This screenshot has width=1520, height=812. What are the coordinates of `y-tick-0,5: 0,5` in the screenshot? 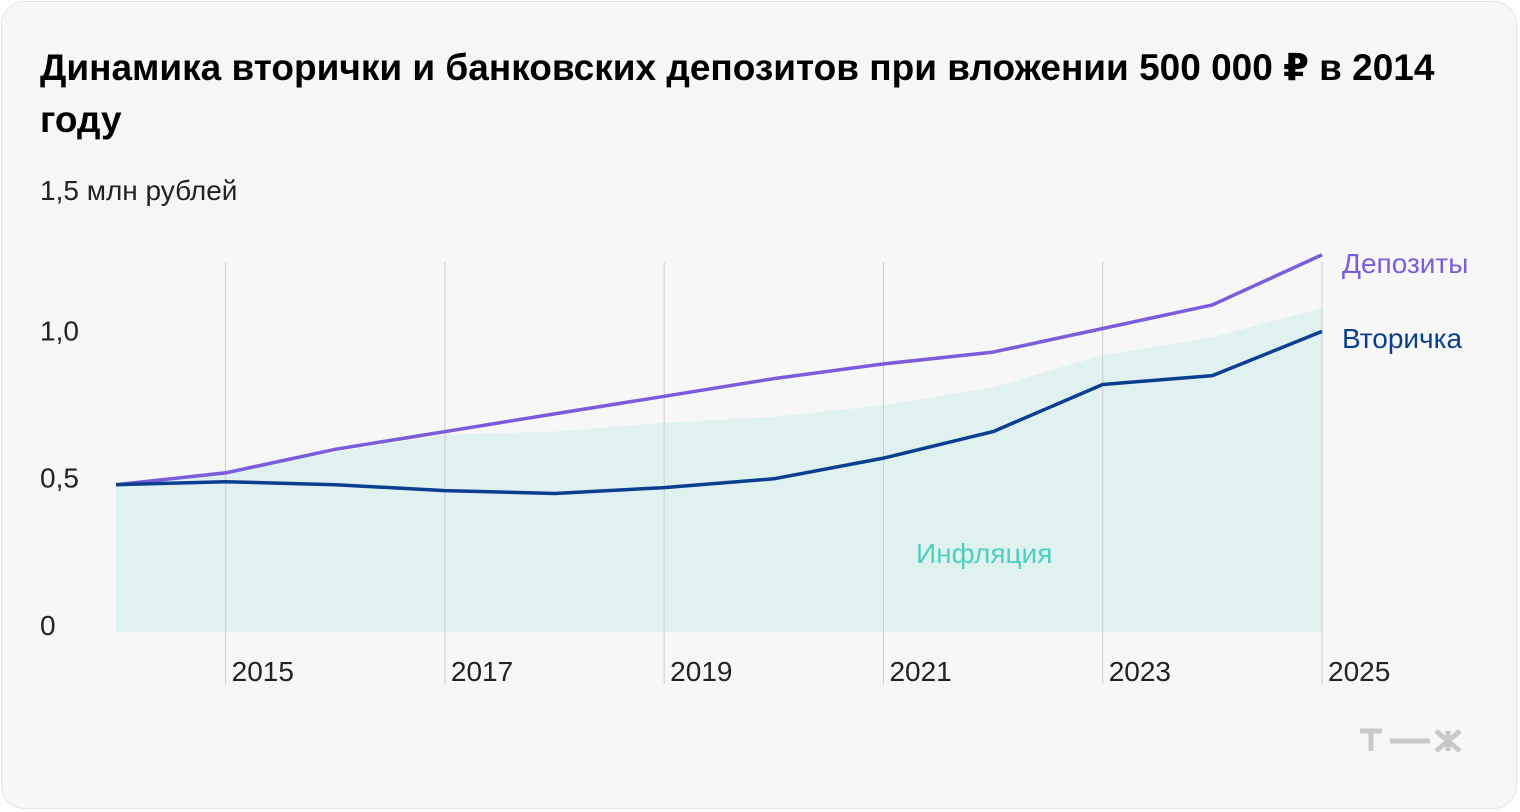 It's located at (59, 478).